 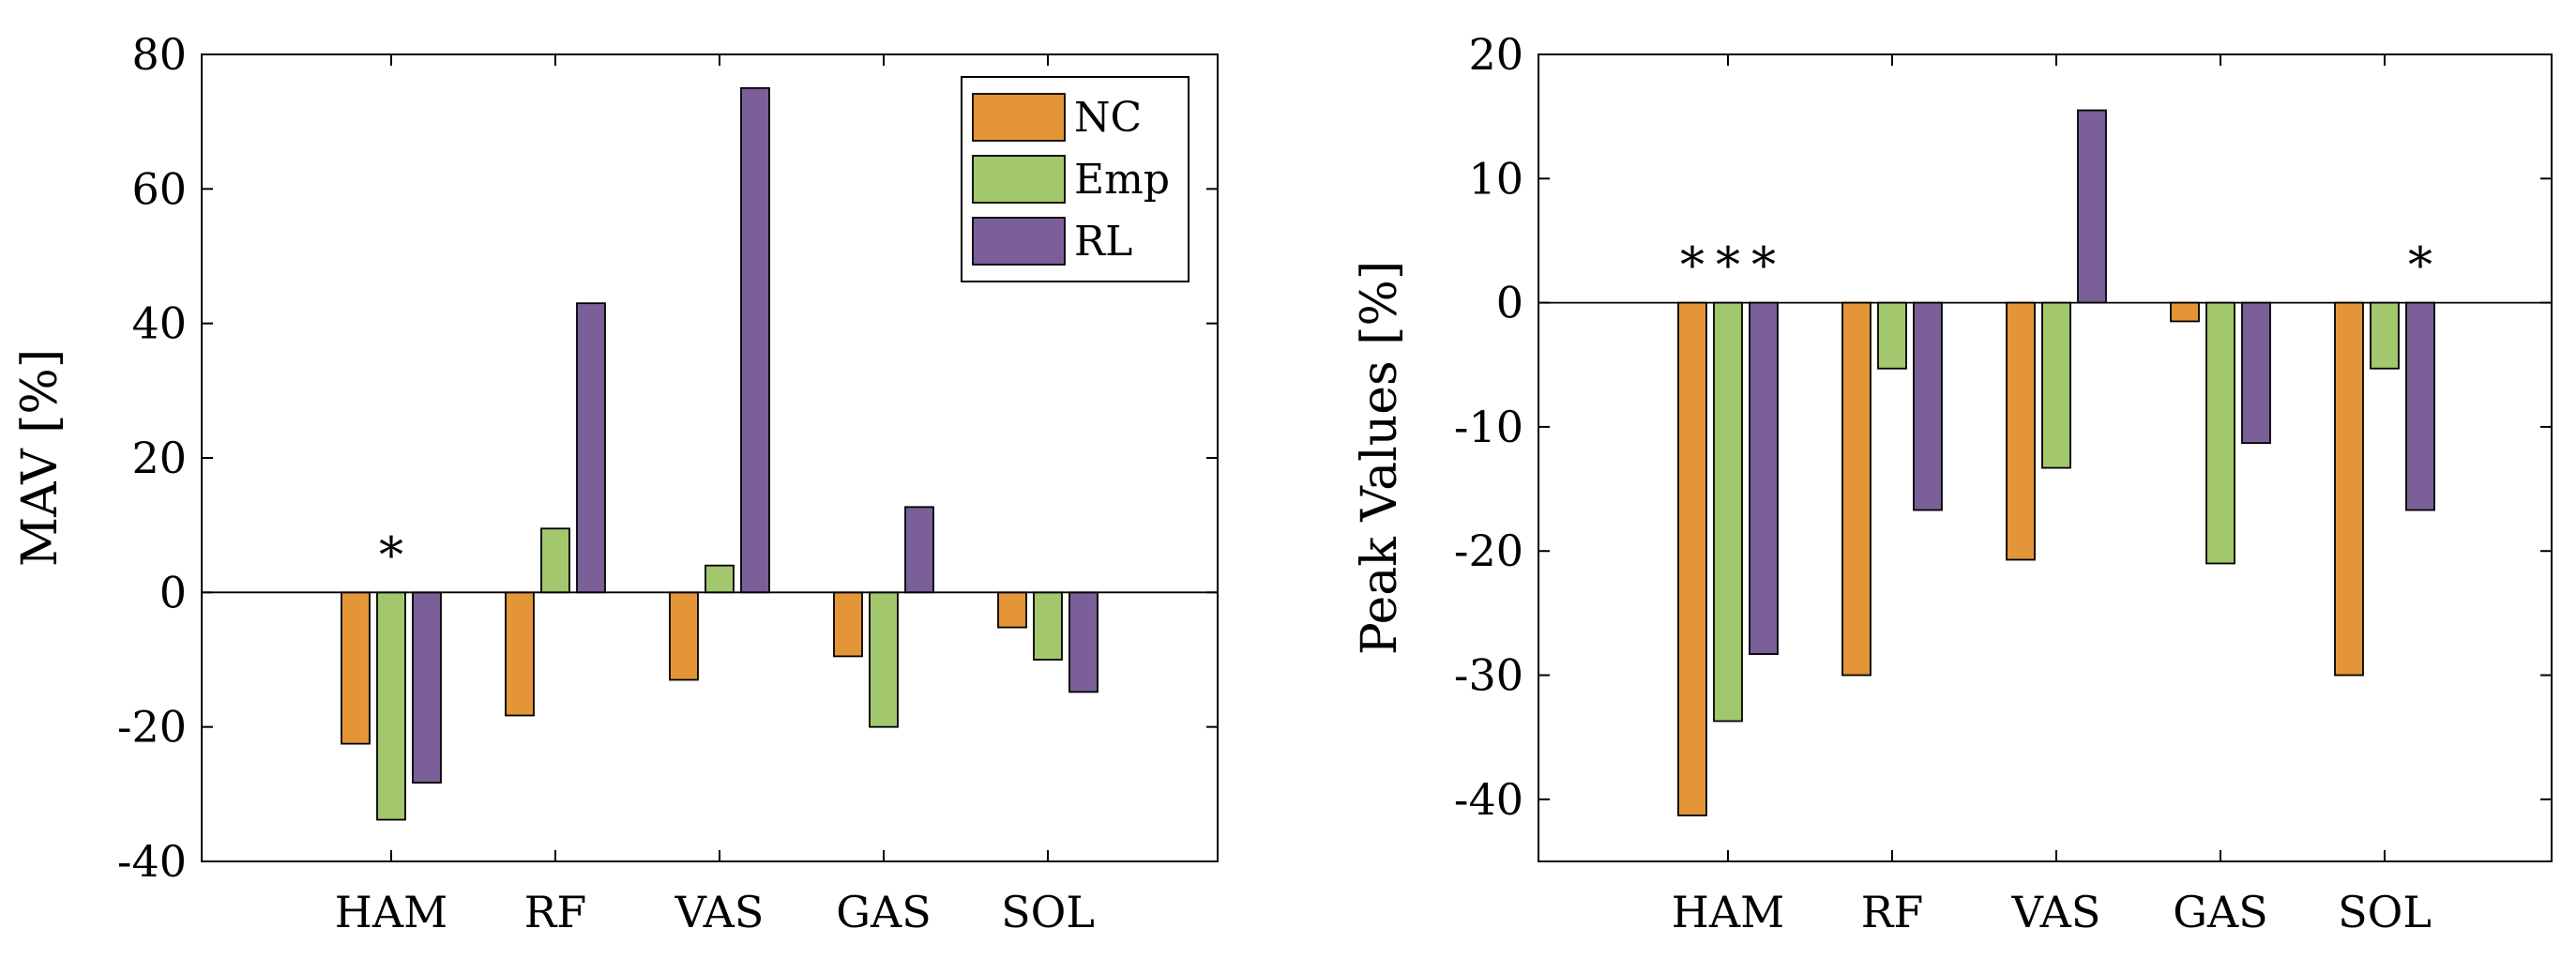 I want to click on legend-swatch-rl, so click(x=1019, y=241).